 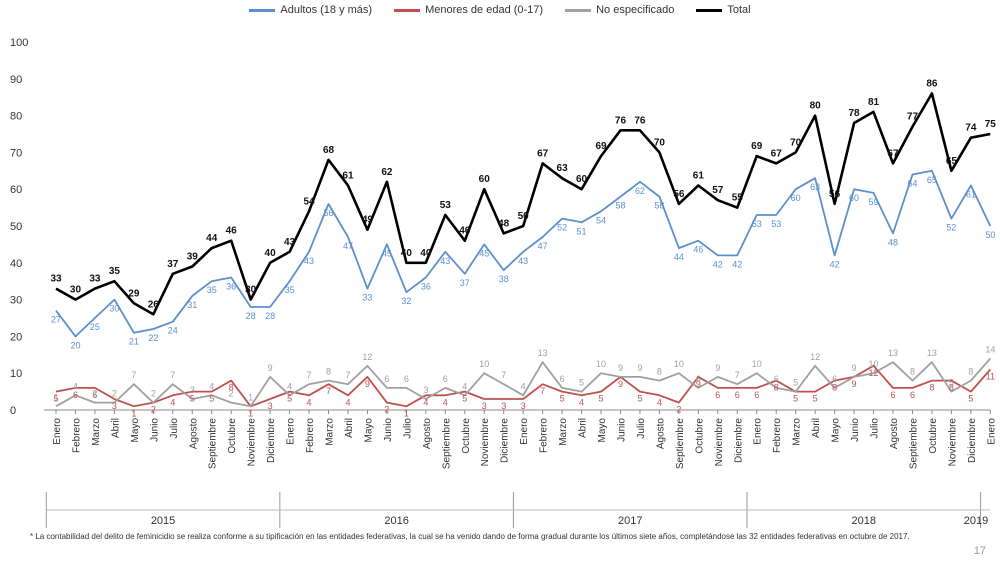 I want to click on data-label: 52, so click(x=951, y=228).